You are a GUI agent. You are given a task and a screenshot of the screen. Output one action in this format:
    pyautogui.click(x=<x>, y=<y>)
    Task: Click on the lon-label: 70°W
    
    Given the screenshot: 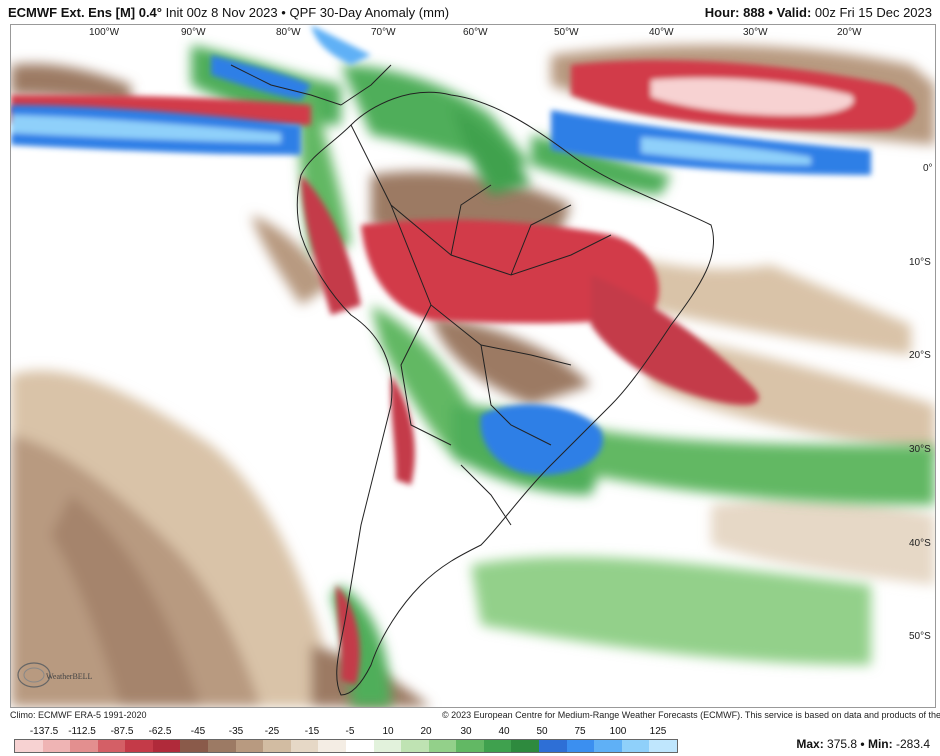 What is the action you would take?
    pyautogui.click(x=383, y=32)
    